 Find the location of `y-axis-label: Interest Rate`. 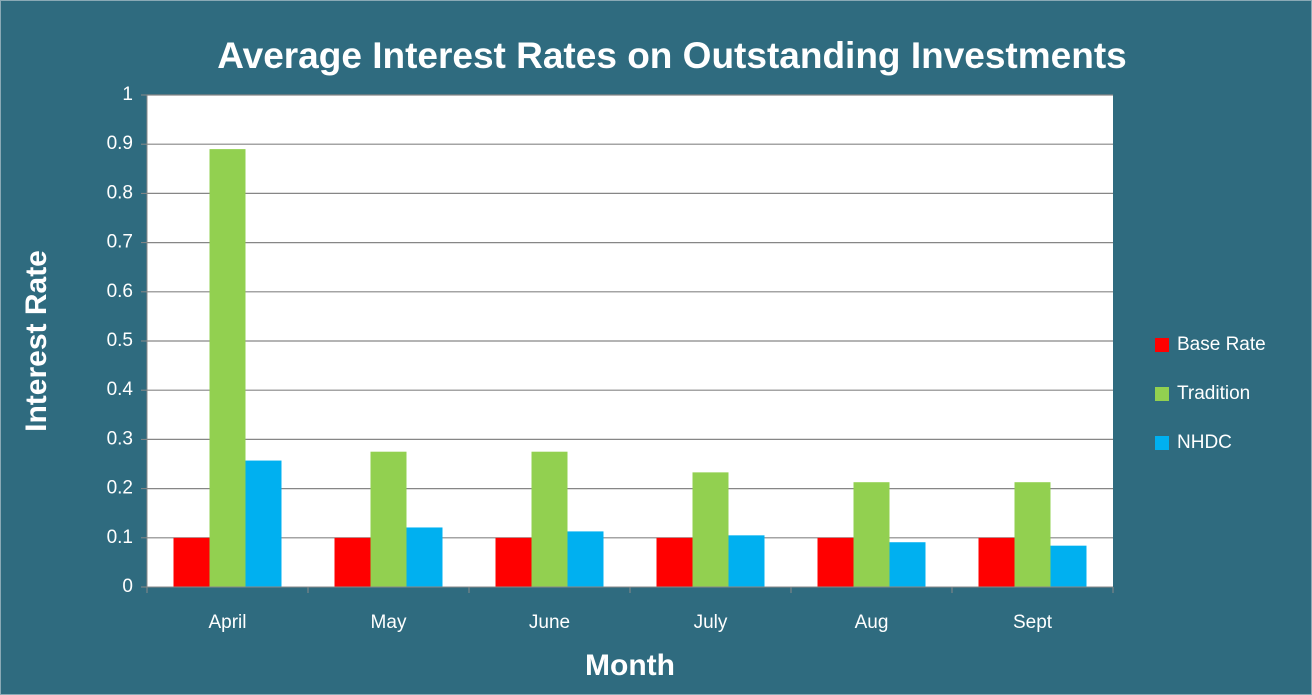

y-axis-label: Interest Rate is located at coordinates (36, 341).